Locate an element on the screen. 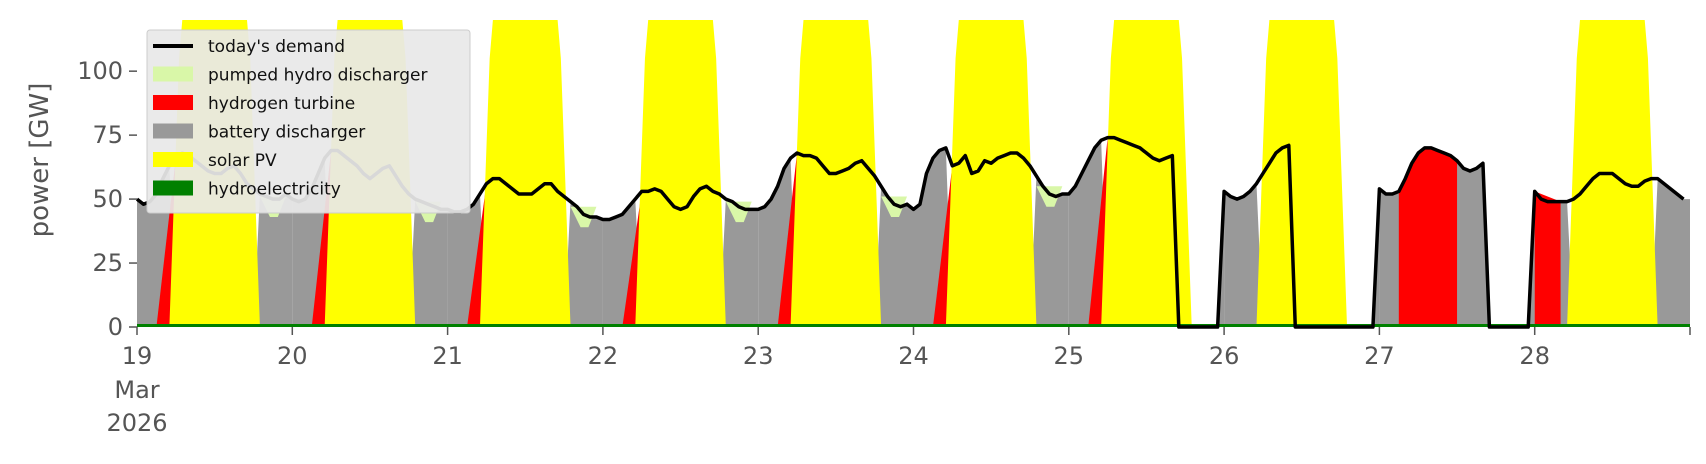  y-tick-label: 100 is located at coordinates (100, 71).